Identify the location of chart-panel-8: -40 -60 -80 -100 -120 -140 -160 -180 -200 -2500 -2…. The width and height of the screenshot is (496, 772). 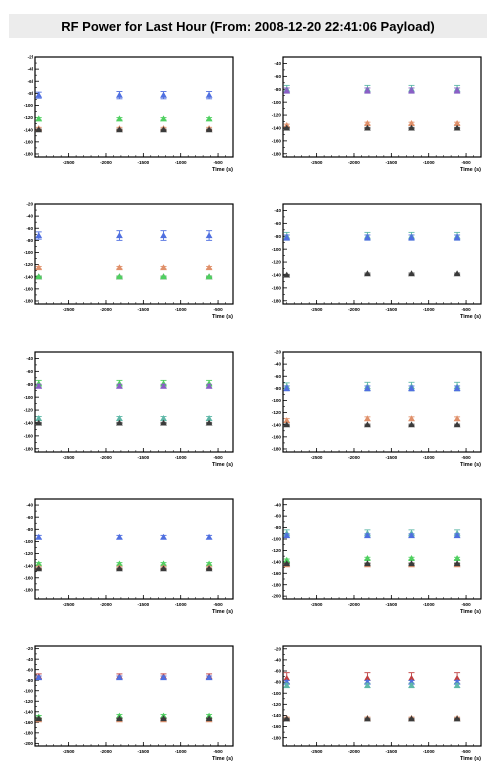
(377, 556).